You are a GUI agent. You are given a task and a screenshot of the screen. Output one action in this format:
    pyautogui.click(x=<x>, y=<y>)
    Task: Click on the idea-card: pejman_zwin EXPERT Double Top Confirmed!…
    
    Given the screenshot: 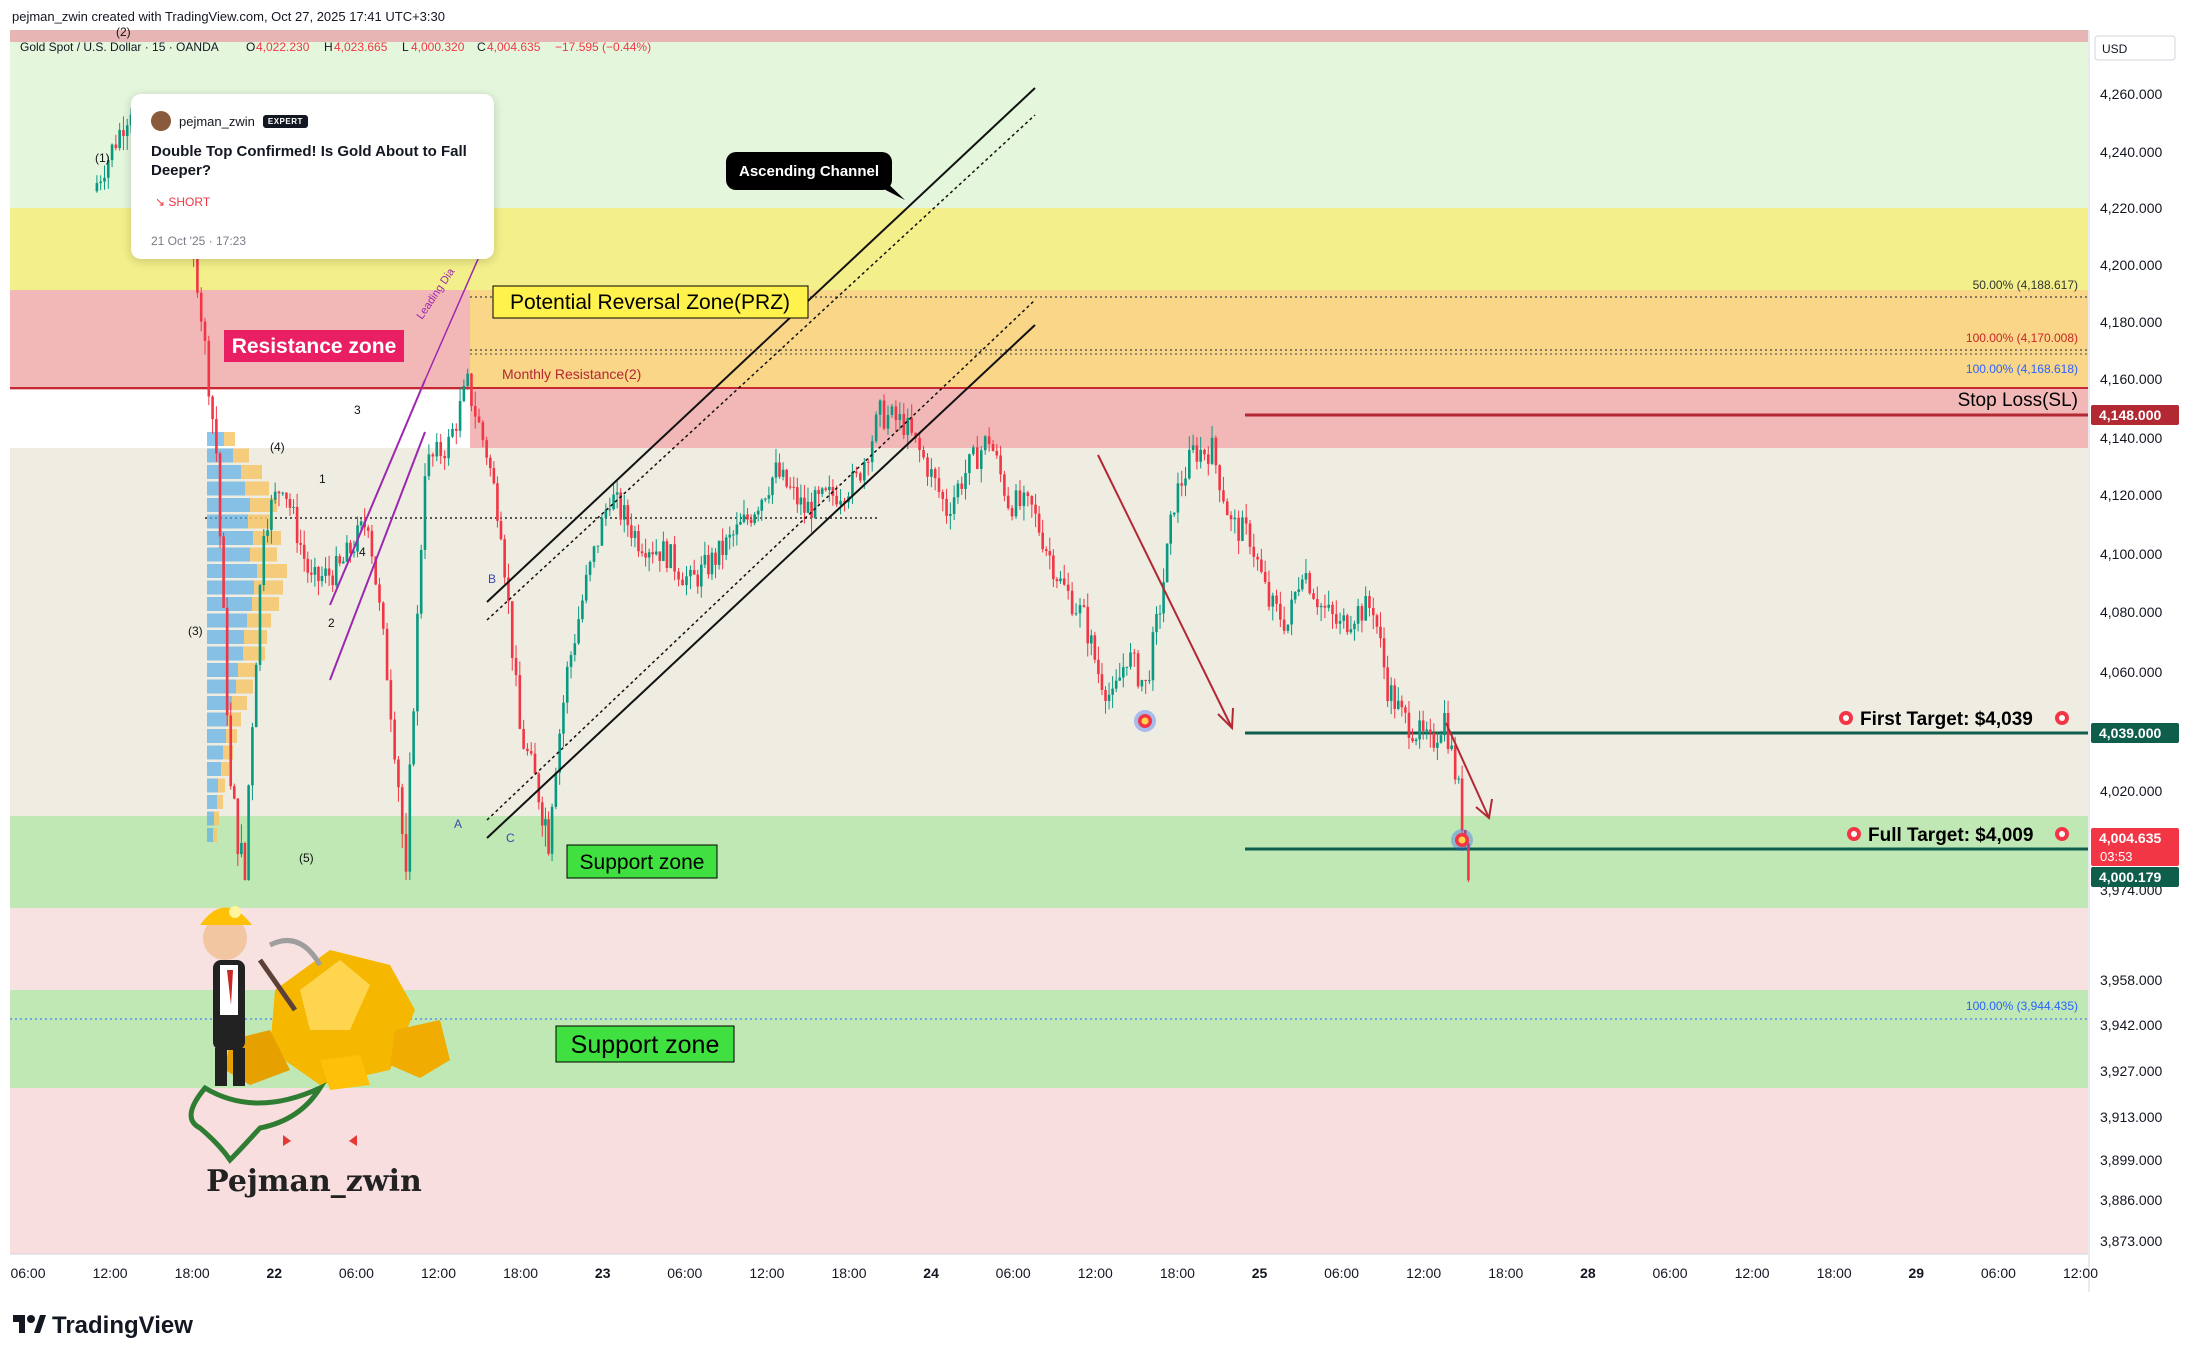 What is the action you would take?
    pyautogui.click(x=312, y=176)
    